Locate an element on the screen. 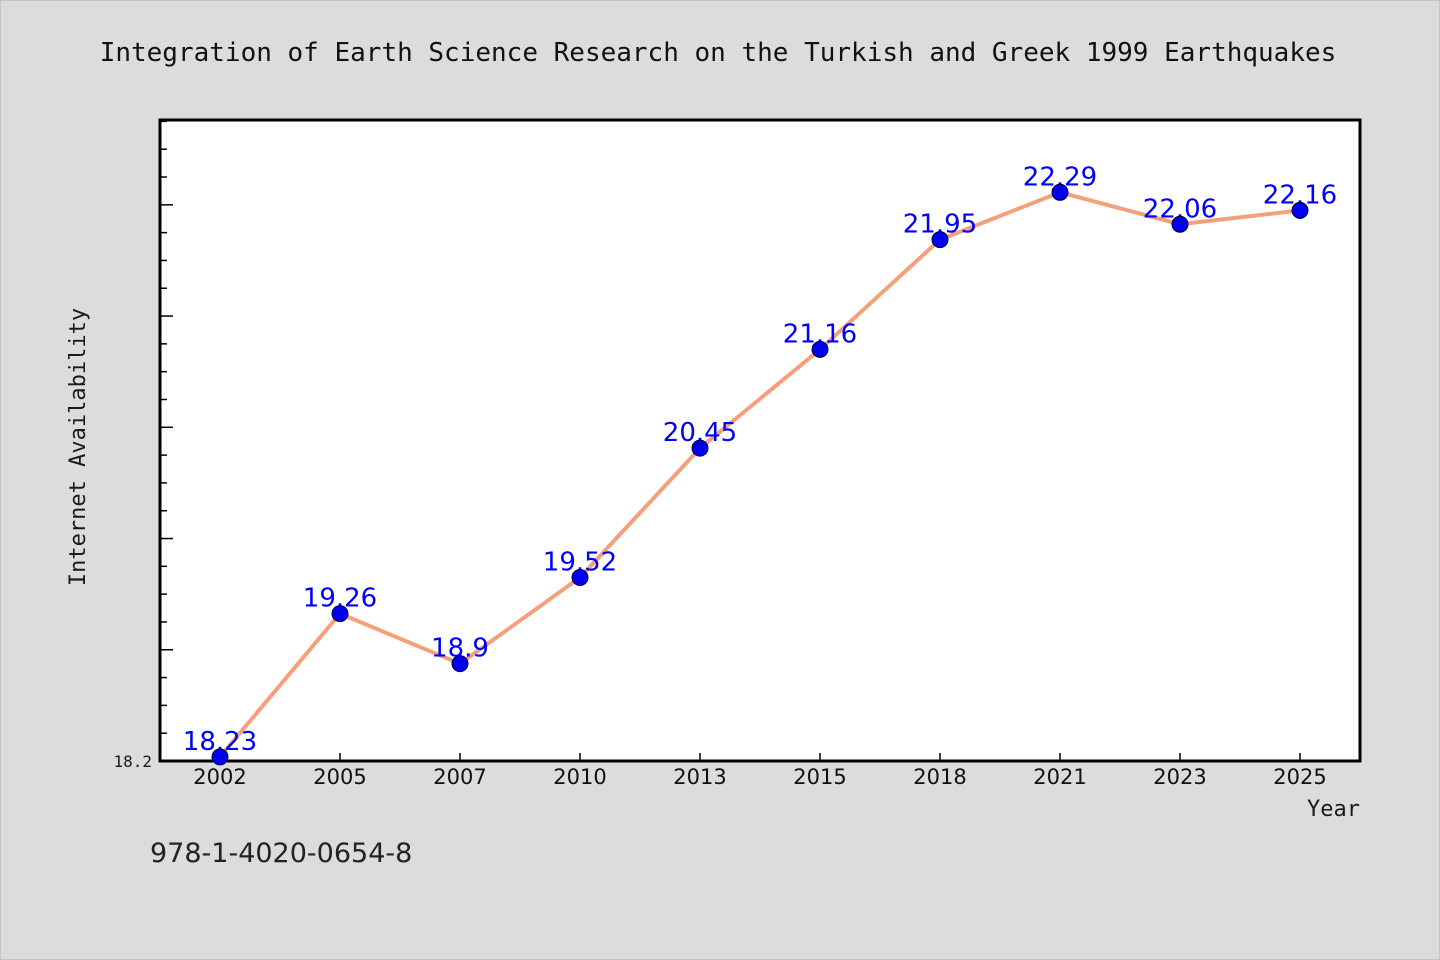 Image resolution: width=1440 pixels, height=960 pixels. x-tick-label: 2025 is located at coordinates (1299, 777).